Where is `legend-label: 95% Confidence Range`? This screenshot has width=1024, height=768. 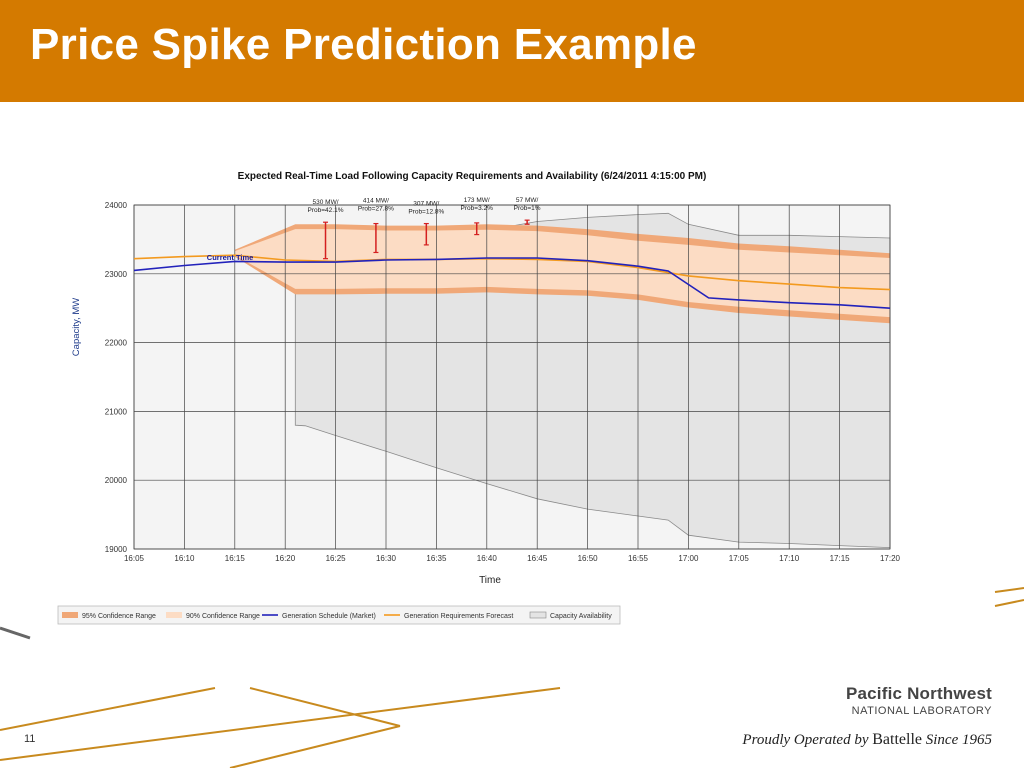 legend-label: 95% Confidence Range is located at coordinates (119, 616).